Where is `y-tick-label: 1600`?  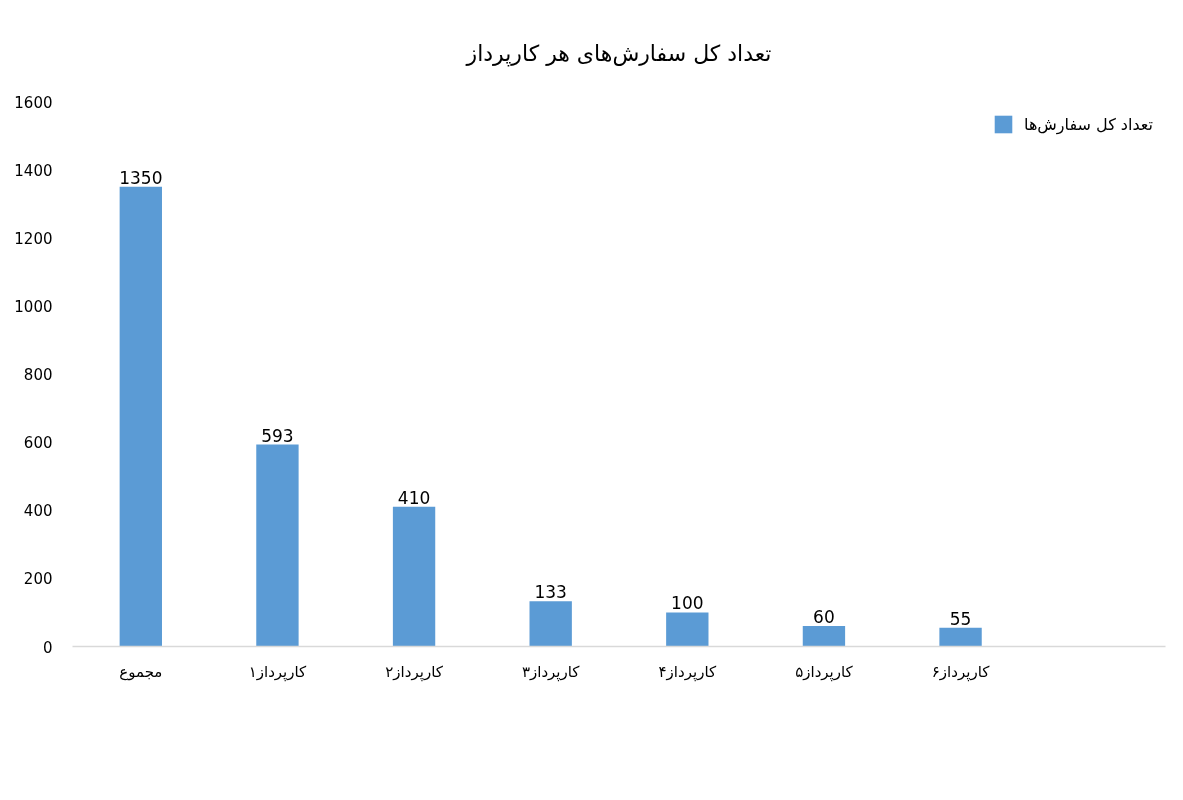 y-tick-label: 1600 is located at coordinates (33, 102).